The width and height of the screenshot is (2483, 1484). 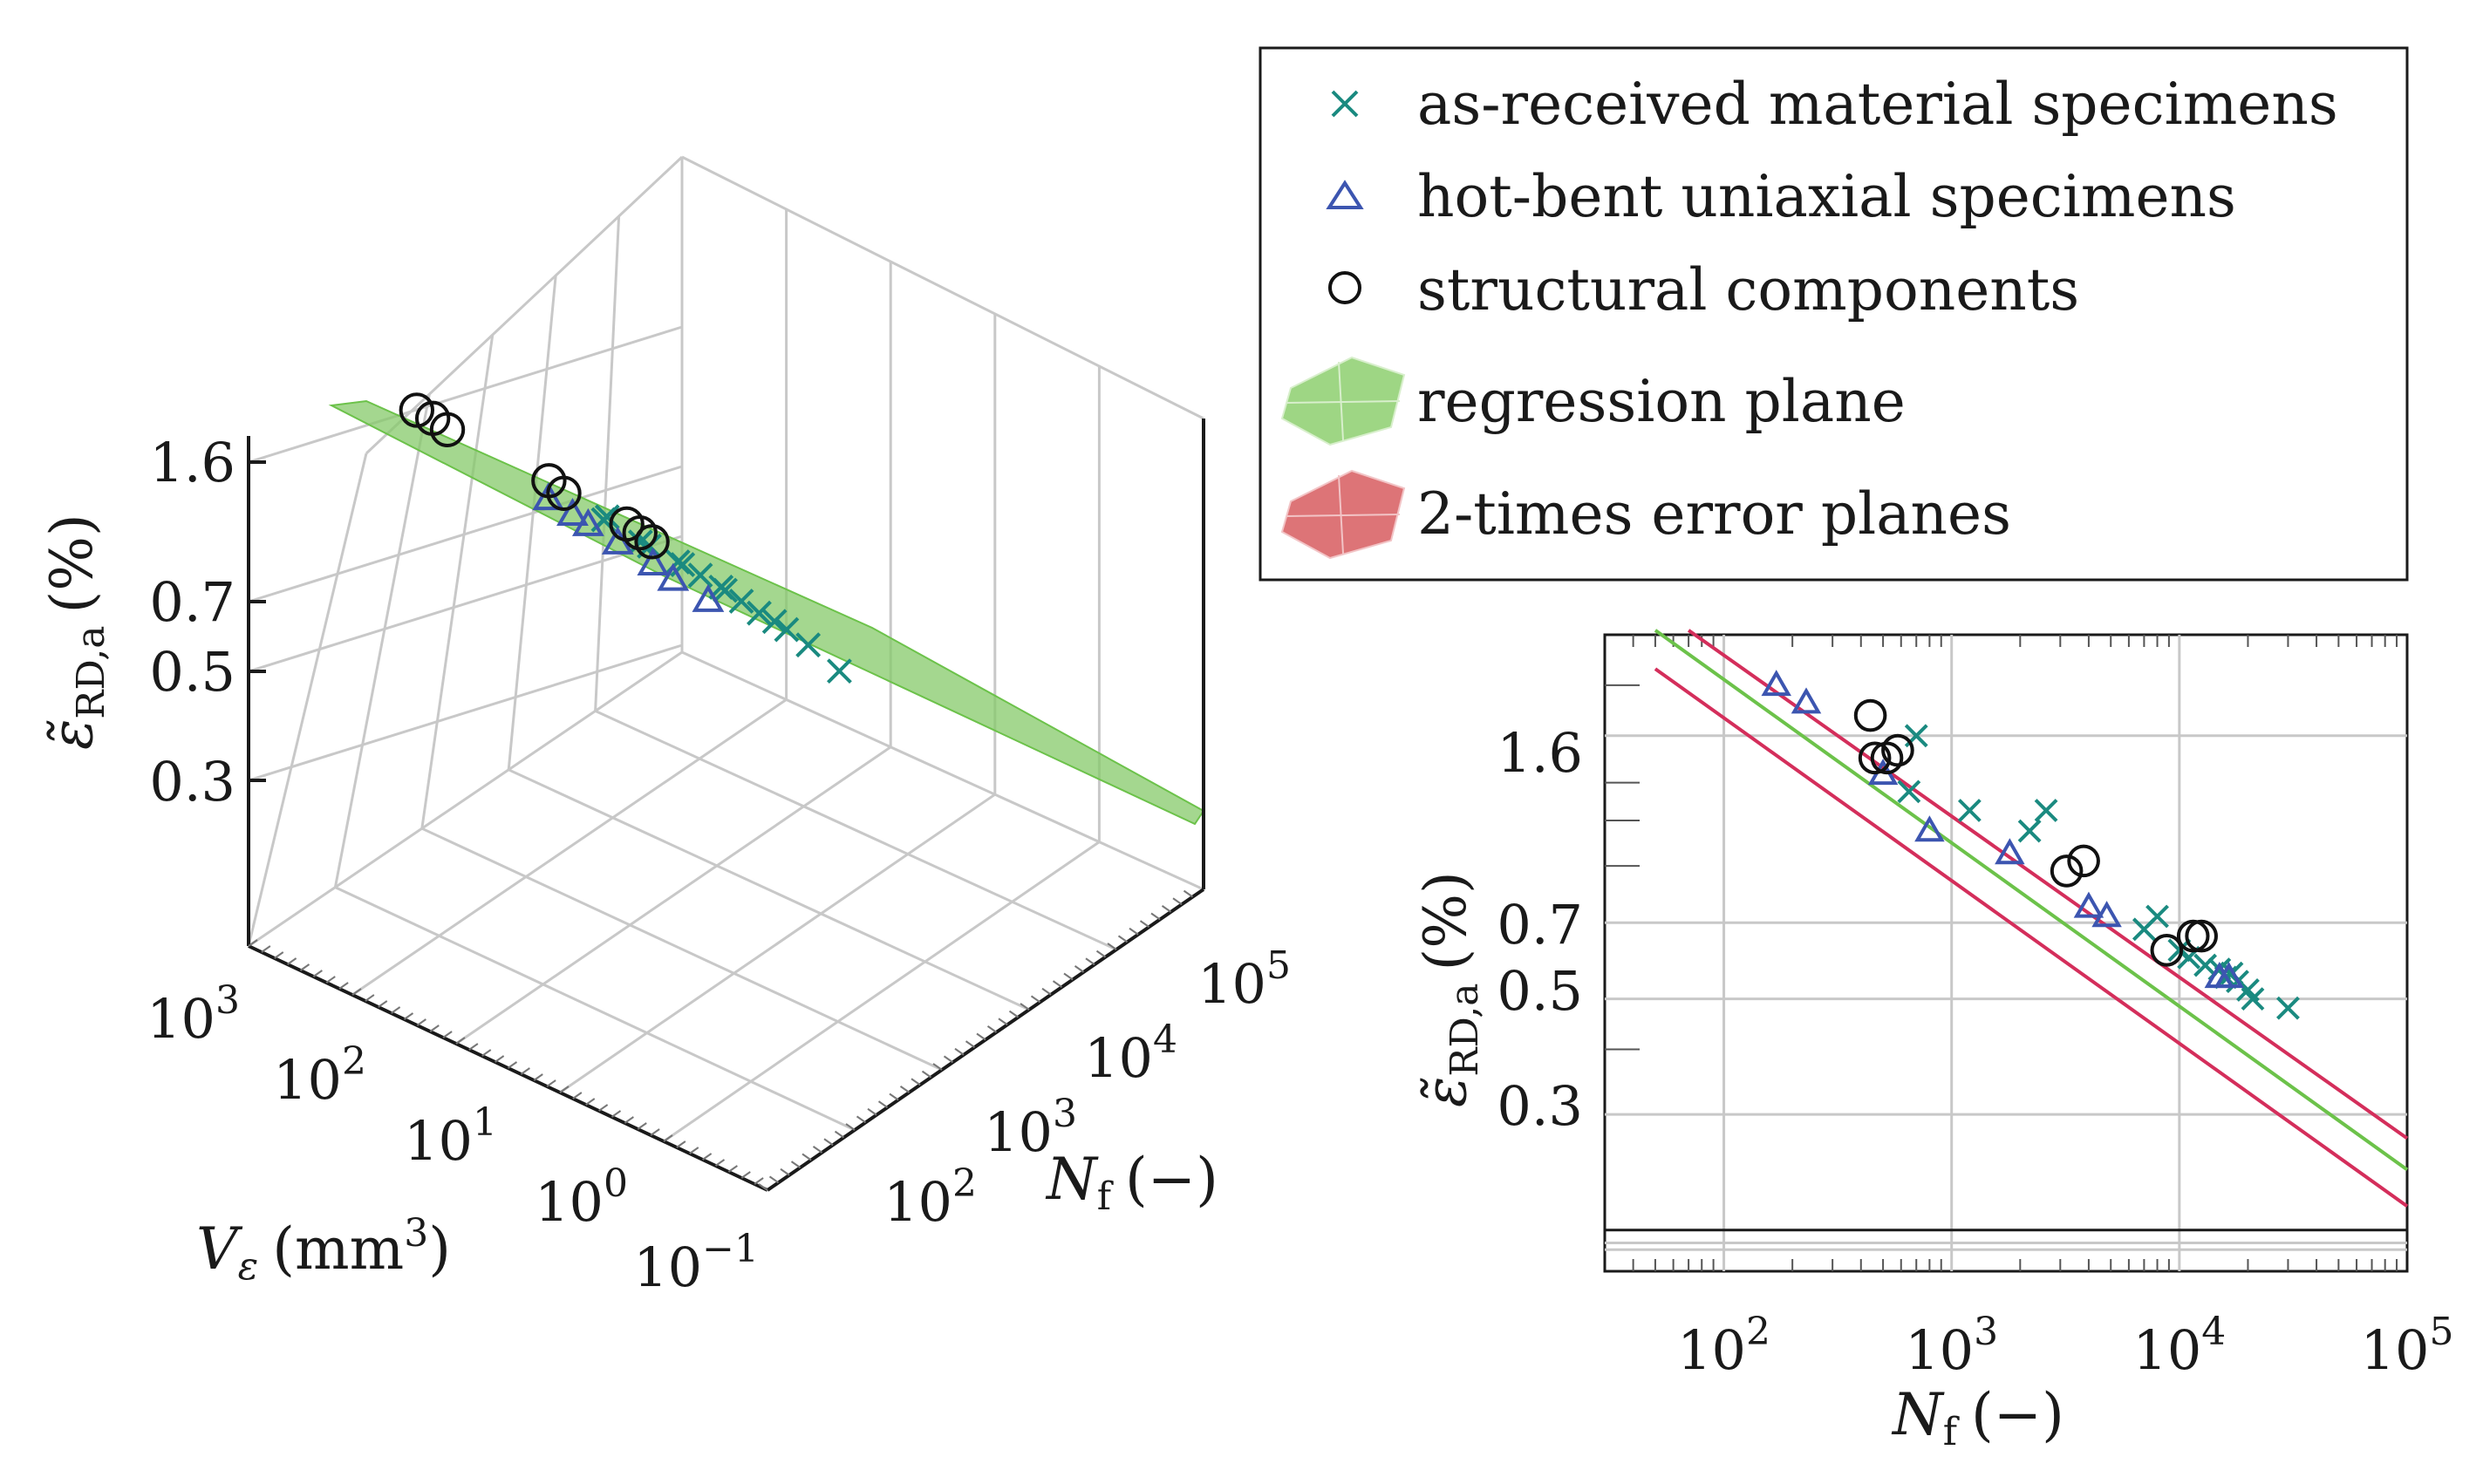 What do you see at coordinates (1072, 1179) in the screenshot?
I see `left-xlabel-symbol: N` at bounding box center [1072, 1179].